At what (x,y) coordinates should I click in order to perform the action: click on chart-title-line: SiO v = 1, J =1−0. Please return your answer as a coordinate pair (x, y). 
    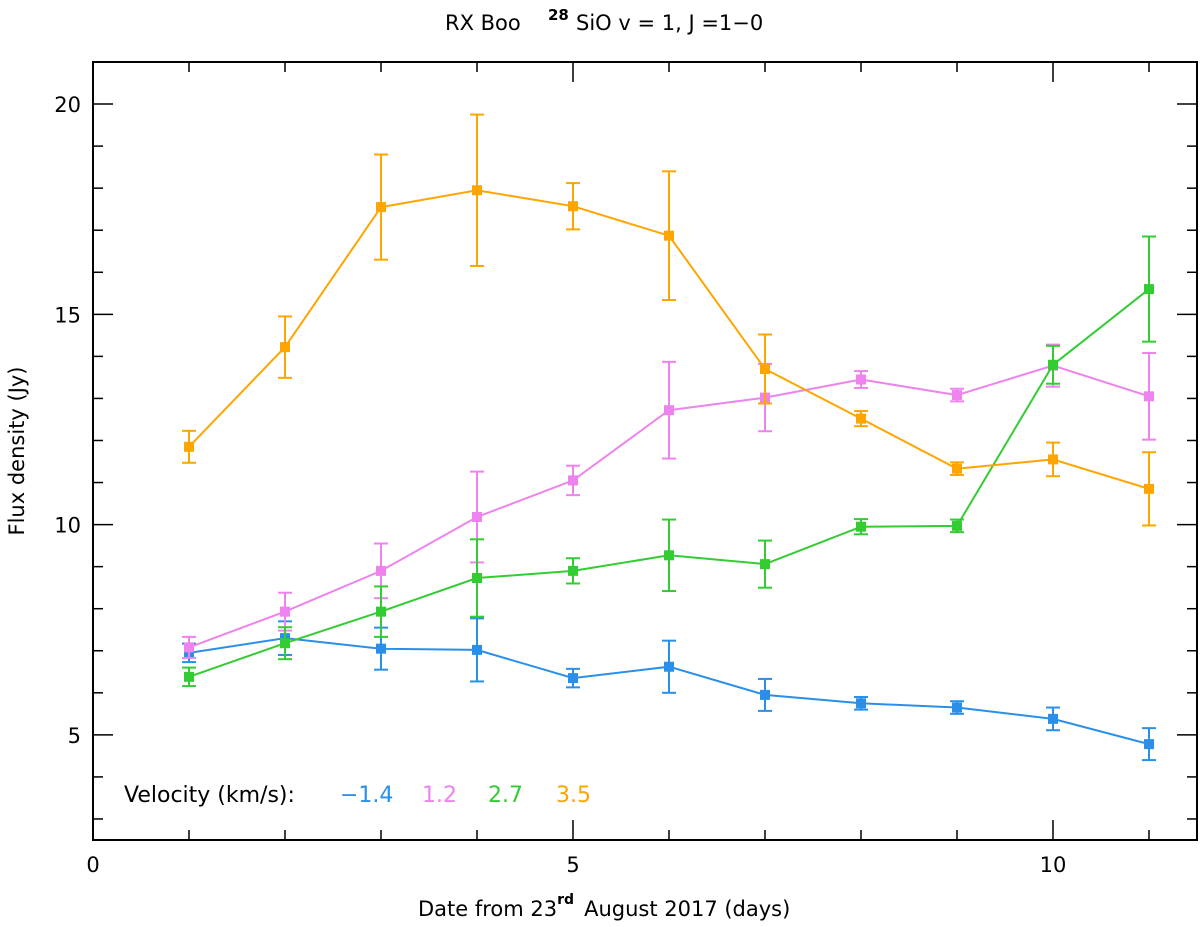
    Looking at the image, I should click on (669, 23).